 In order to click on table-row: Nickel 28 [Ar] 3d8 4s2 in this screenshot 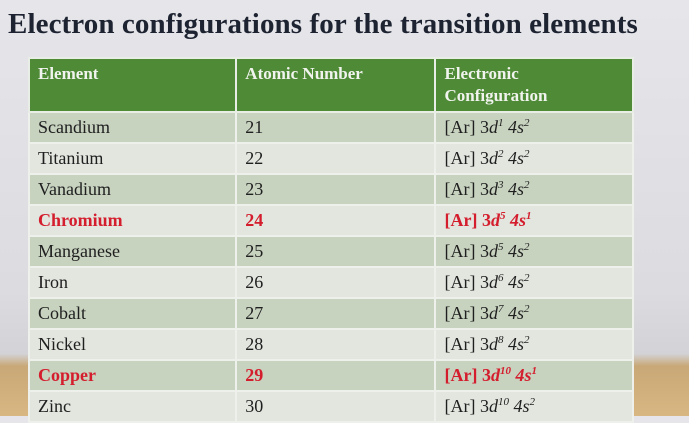, I will do `click(330, 344)`.